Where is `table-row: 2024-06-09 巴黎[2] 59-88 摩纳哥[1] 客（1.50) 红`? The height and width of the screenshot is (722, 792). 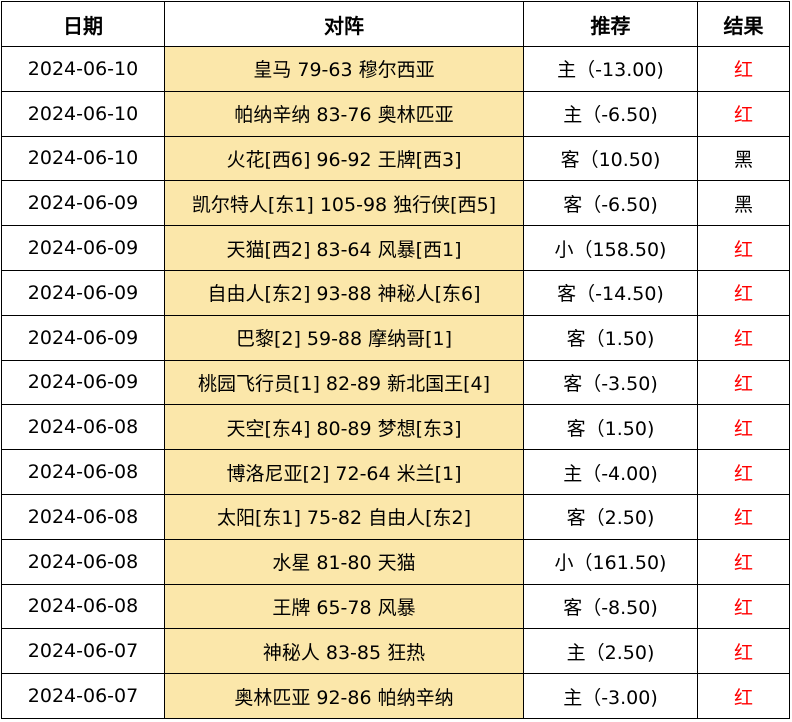
table-row: 2024-06-09 巴黎[2] 59-88 摩纳哥[1] 客（1.50) 红 is located at coordinates (395, 337).